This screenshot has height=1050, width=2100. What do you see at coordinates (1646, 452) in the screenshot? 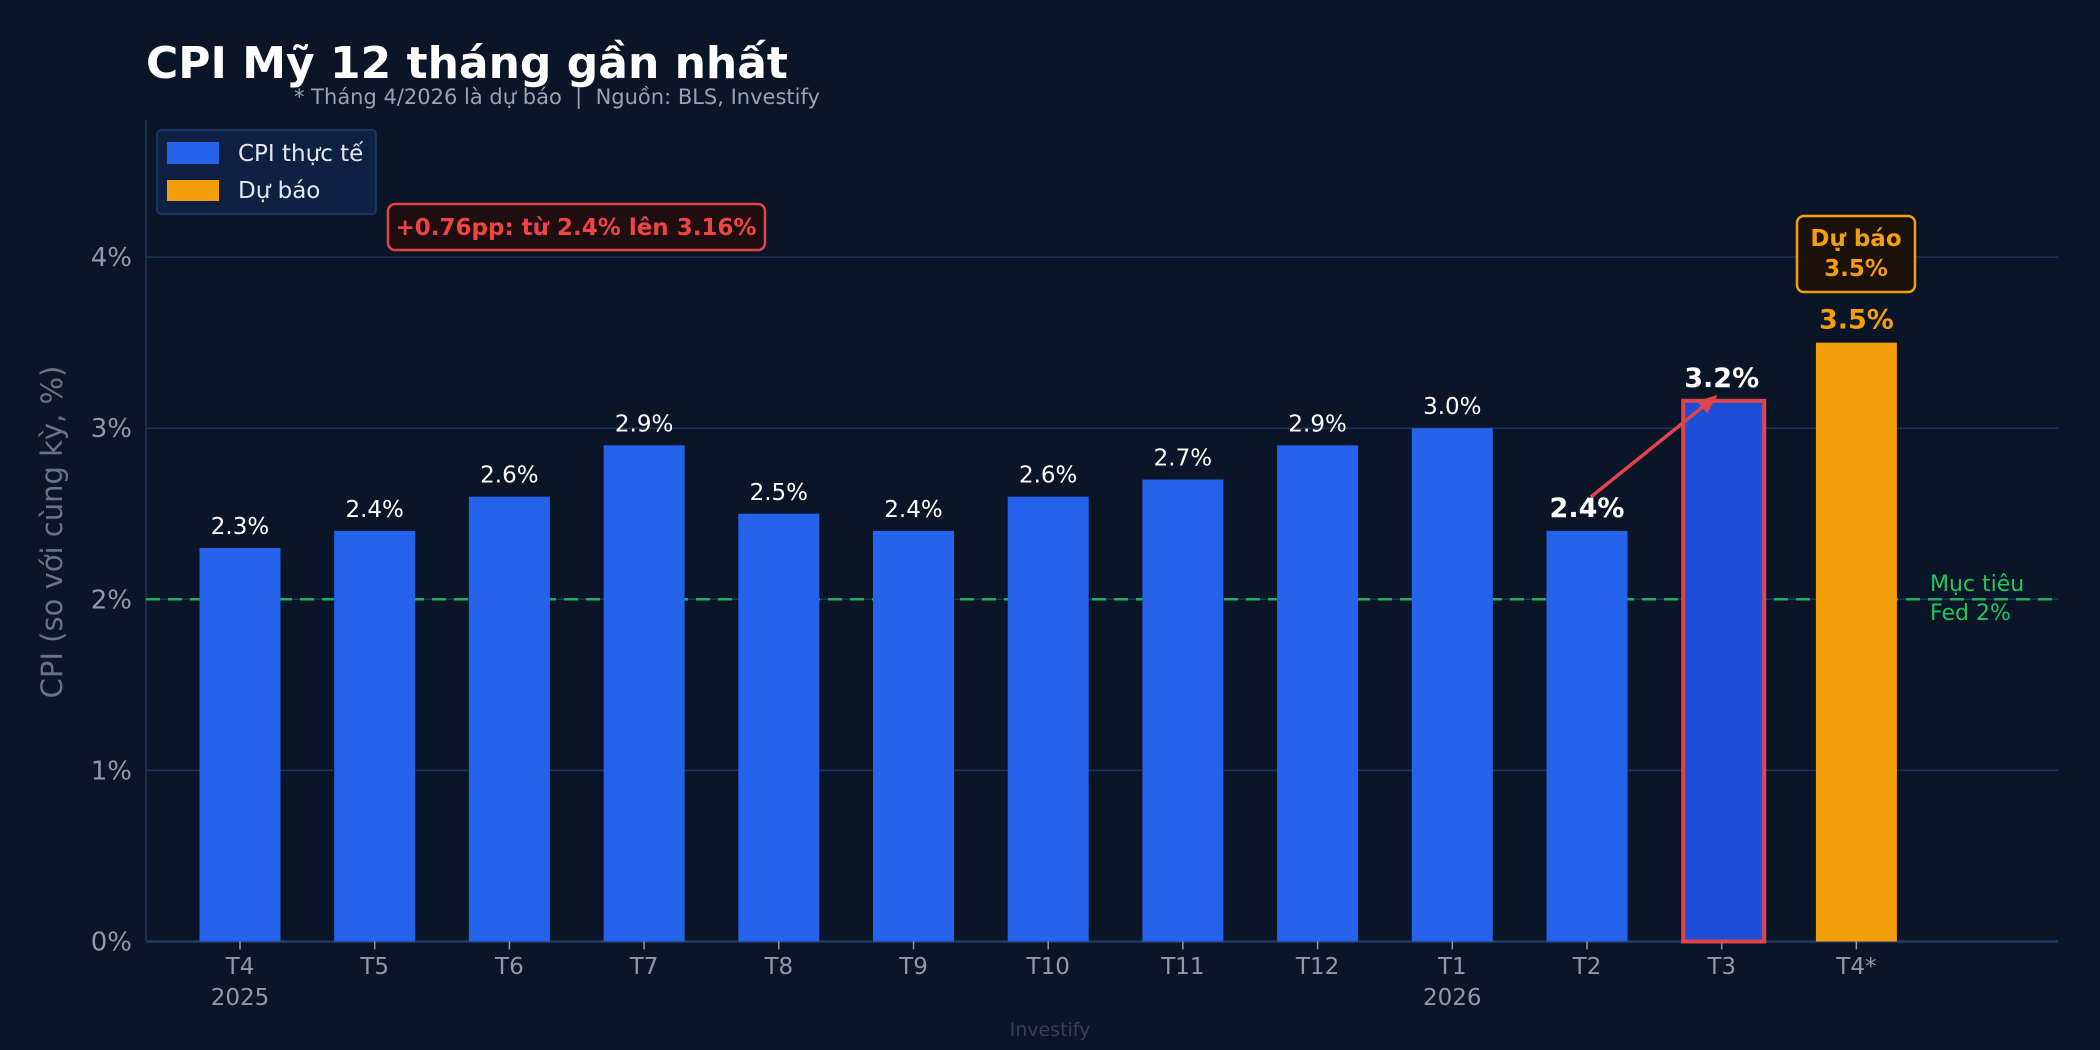
I see `change-arrow-line` at bounding box center [1646, 452].